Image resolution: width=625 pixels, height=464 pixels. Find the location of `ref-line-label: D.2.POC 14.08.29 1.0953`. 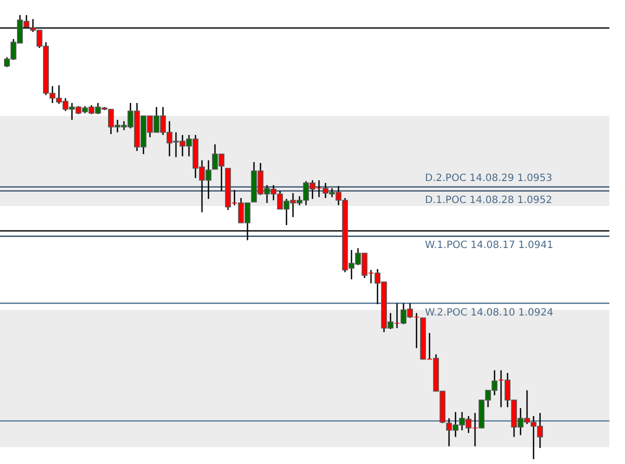

ref-line-label: D.2.POC 14.08.29 1.0953 is located at coordinates (488, 178).